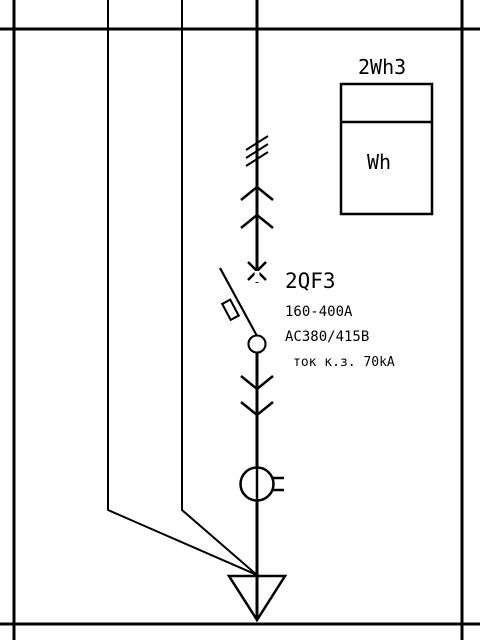 This screenshot has width=480, height=640. I want to click on breaker-voltage: AC380/415B, so click(327, 337).